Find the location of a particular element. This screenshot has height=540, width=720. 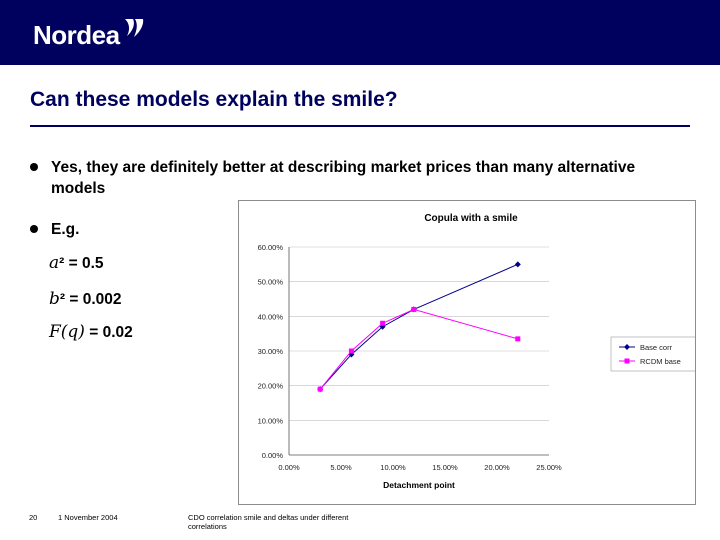

param-value: ² = 0.5 is located at coordinates (81, 263).